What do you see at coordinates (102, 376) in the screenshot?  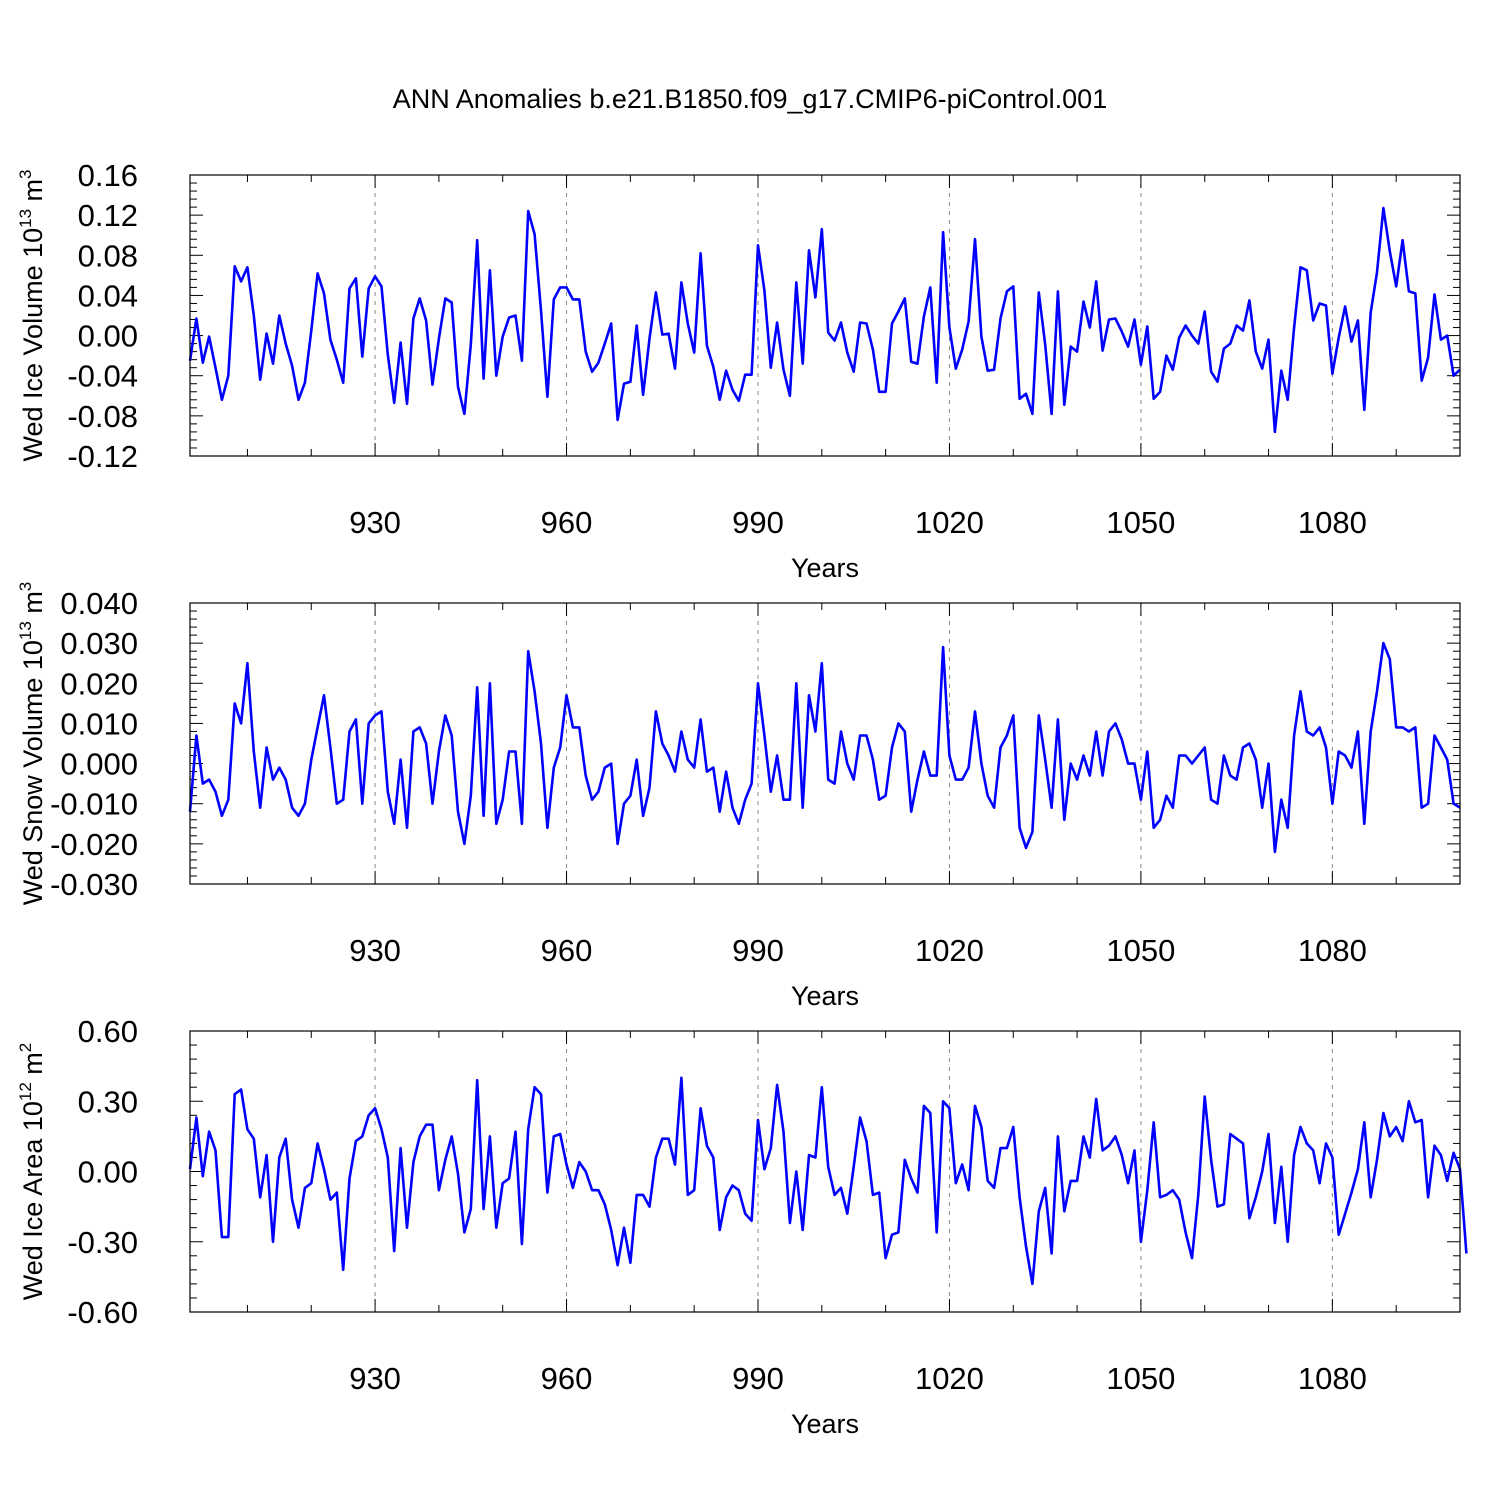 I see `y-tick-label: -0.04` at bounding box center [102, 376].